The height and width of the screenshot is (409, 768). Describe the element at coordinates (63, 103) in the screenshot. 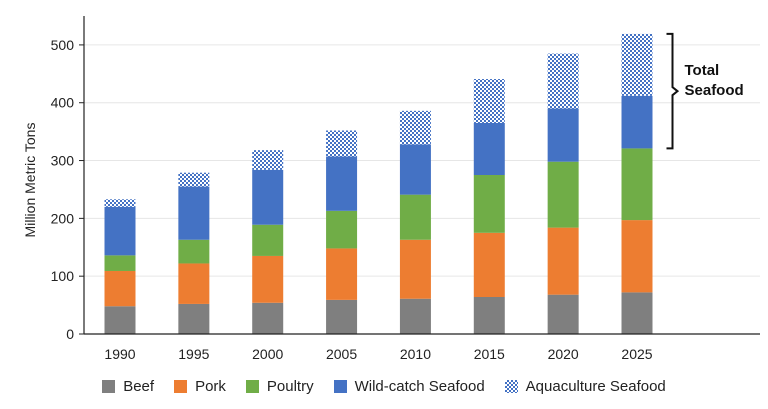

I see `y-tick-label: 400` at that location.